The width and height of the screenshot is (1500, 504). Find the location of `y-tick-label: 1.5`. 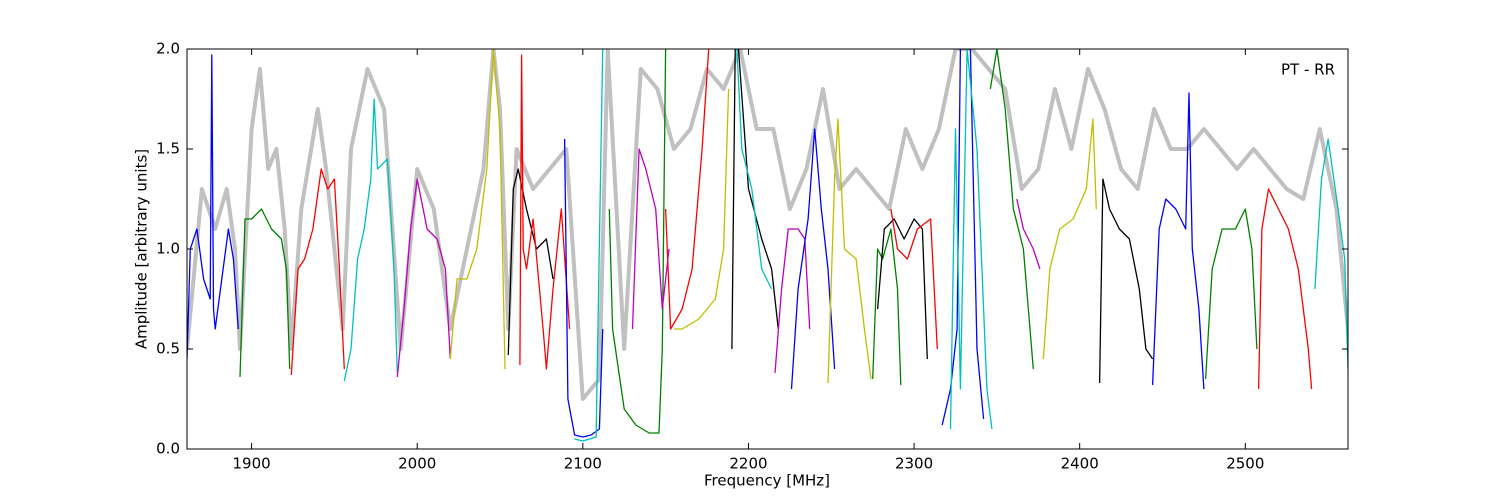

y-tick-label: 1.5 is located at coordinates (168, 149).